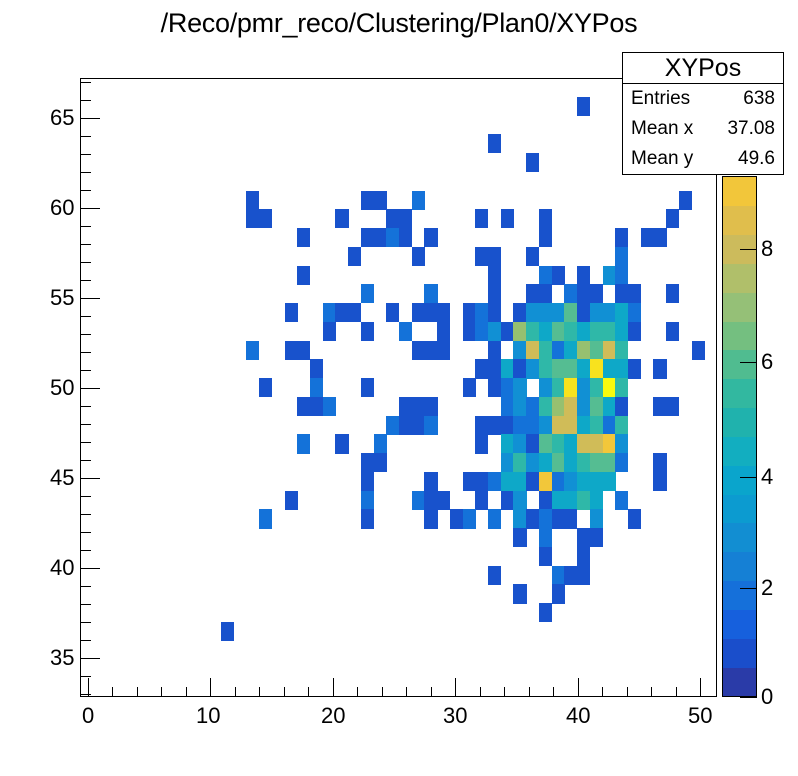 Image resolution: width=798 pixels, height=776 pixels. Describe the element at coordinates (703, 68) in the screenshot. I see `stats-title: XYPos` at that location.